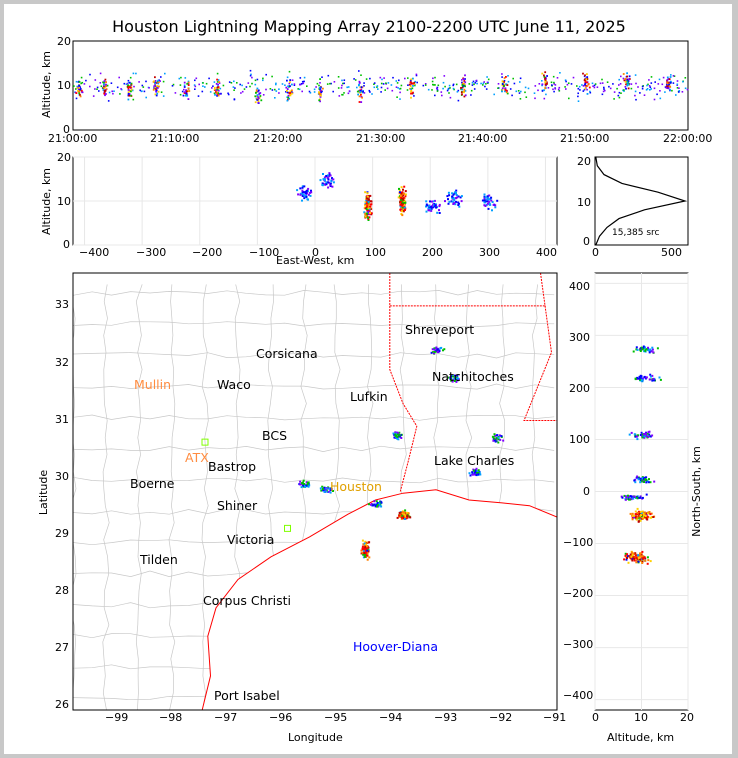  I want to click on ns-ytick: 300, so click(579, 337).